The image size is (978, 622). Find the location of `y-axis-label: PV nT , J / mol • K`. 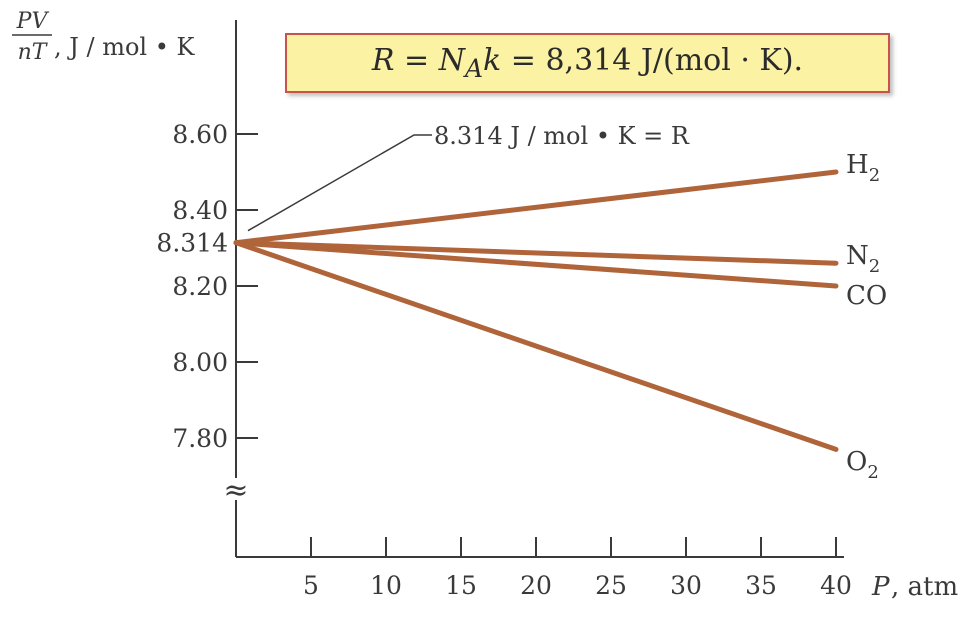

y-axis-label: PV nT , J / mol • K is located at coordinates (104, 37).